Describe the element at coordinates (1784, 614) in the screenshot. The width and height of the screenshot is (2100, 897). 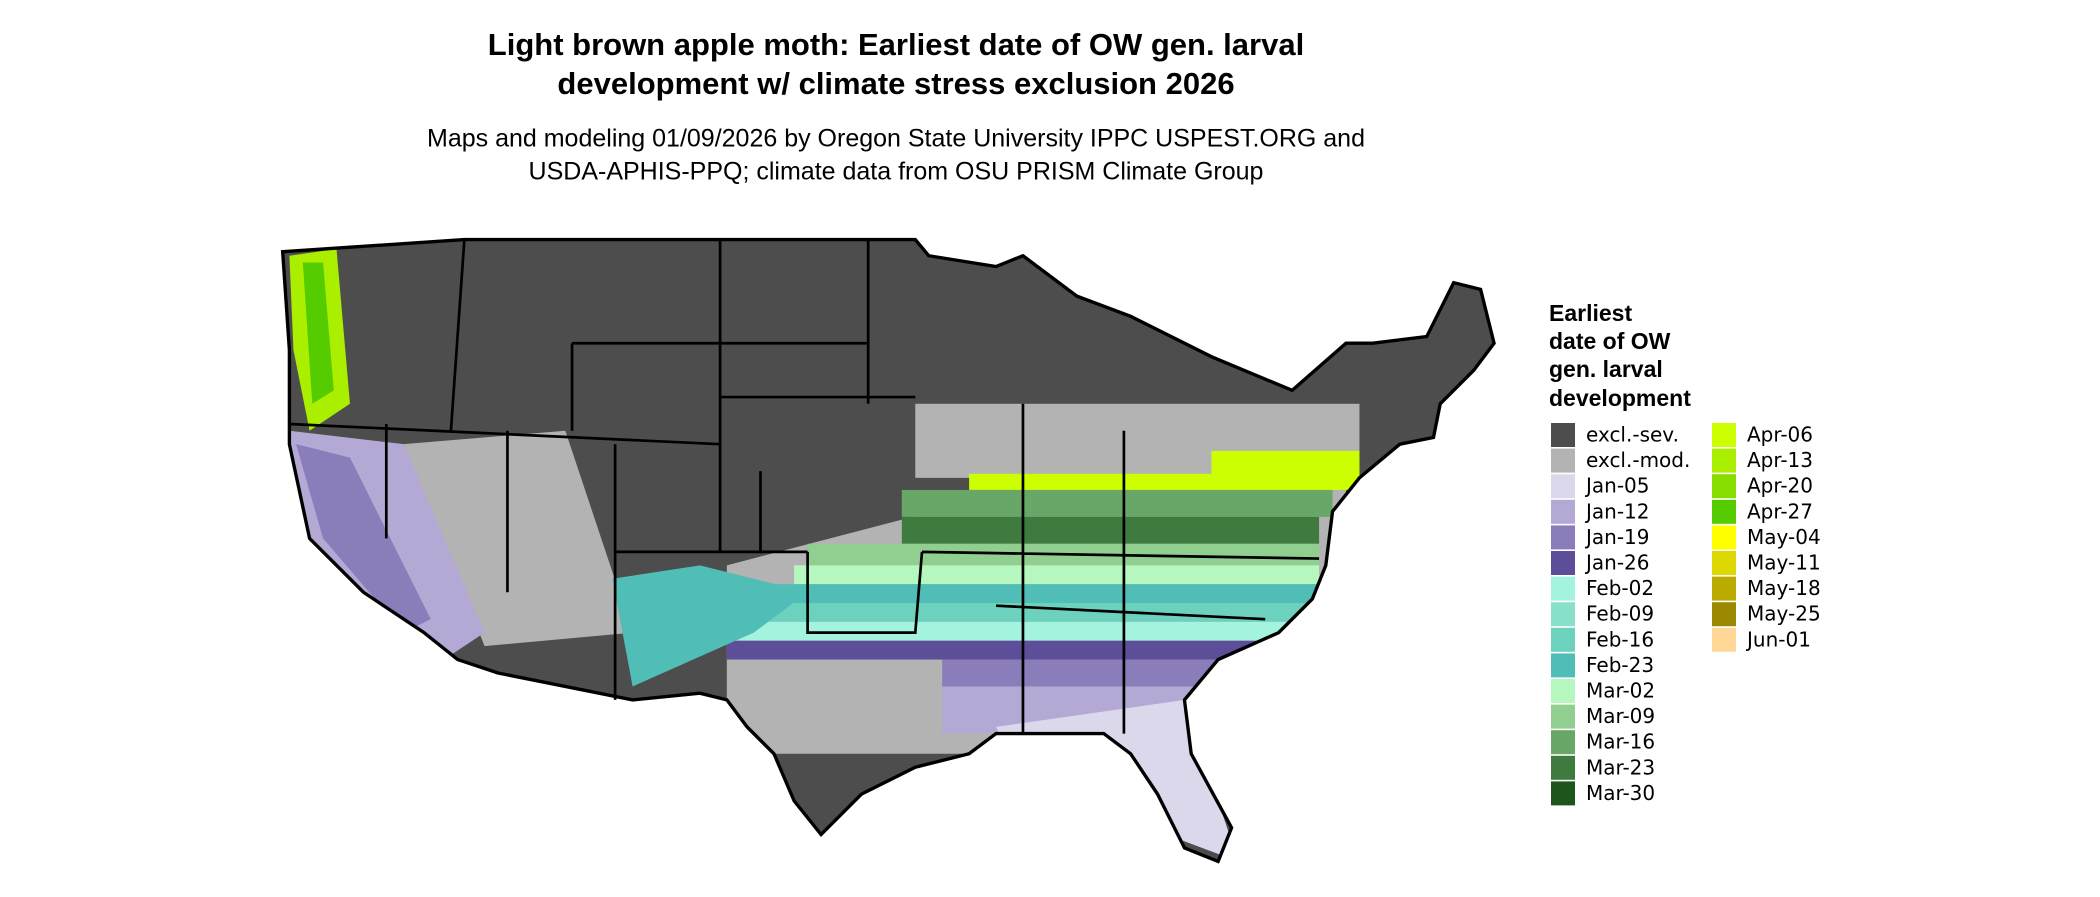
I see `legend-label: May-25` at that location.